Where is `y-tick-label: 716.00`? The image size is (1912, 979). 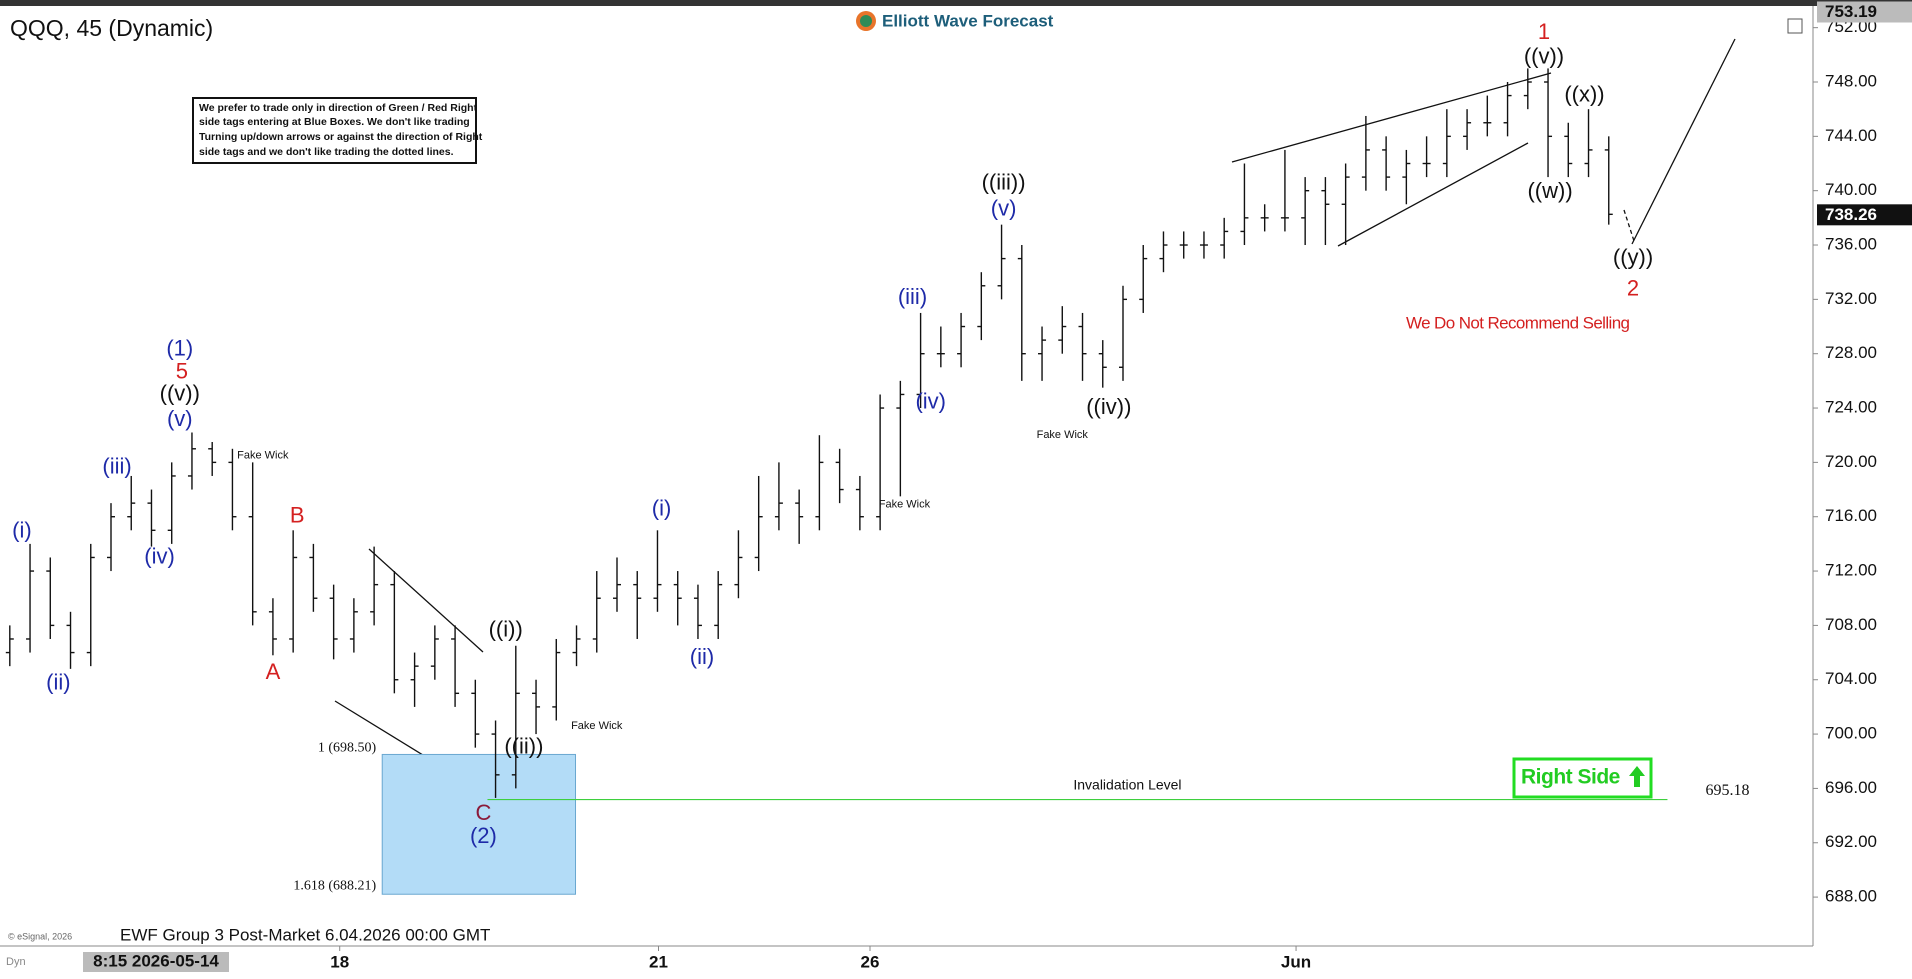
y-tick-label: 716.00 is located at coordinates (1851, 515).